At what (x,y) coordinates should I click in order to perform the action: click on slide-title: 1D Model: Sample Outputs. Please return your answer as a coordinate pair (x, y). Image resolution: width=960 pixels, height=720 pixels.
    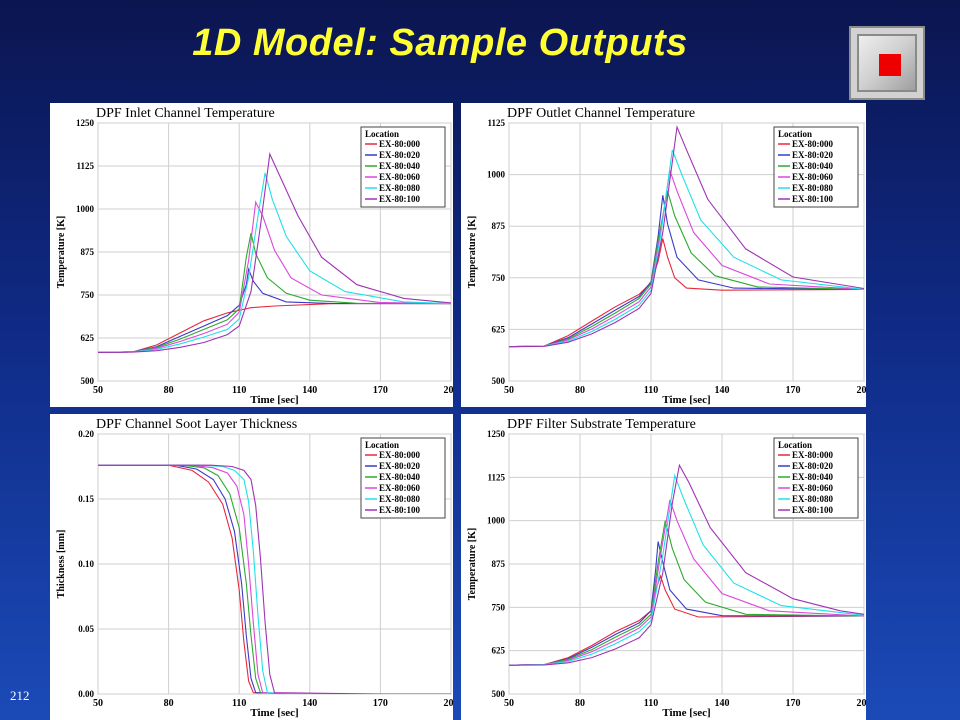
    Looking at the image, I should click on (440, 43).